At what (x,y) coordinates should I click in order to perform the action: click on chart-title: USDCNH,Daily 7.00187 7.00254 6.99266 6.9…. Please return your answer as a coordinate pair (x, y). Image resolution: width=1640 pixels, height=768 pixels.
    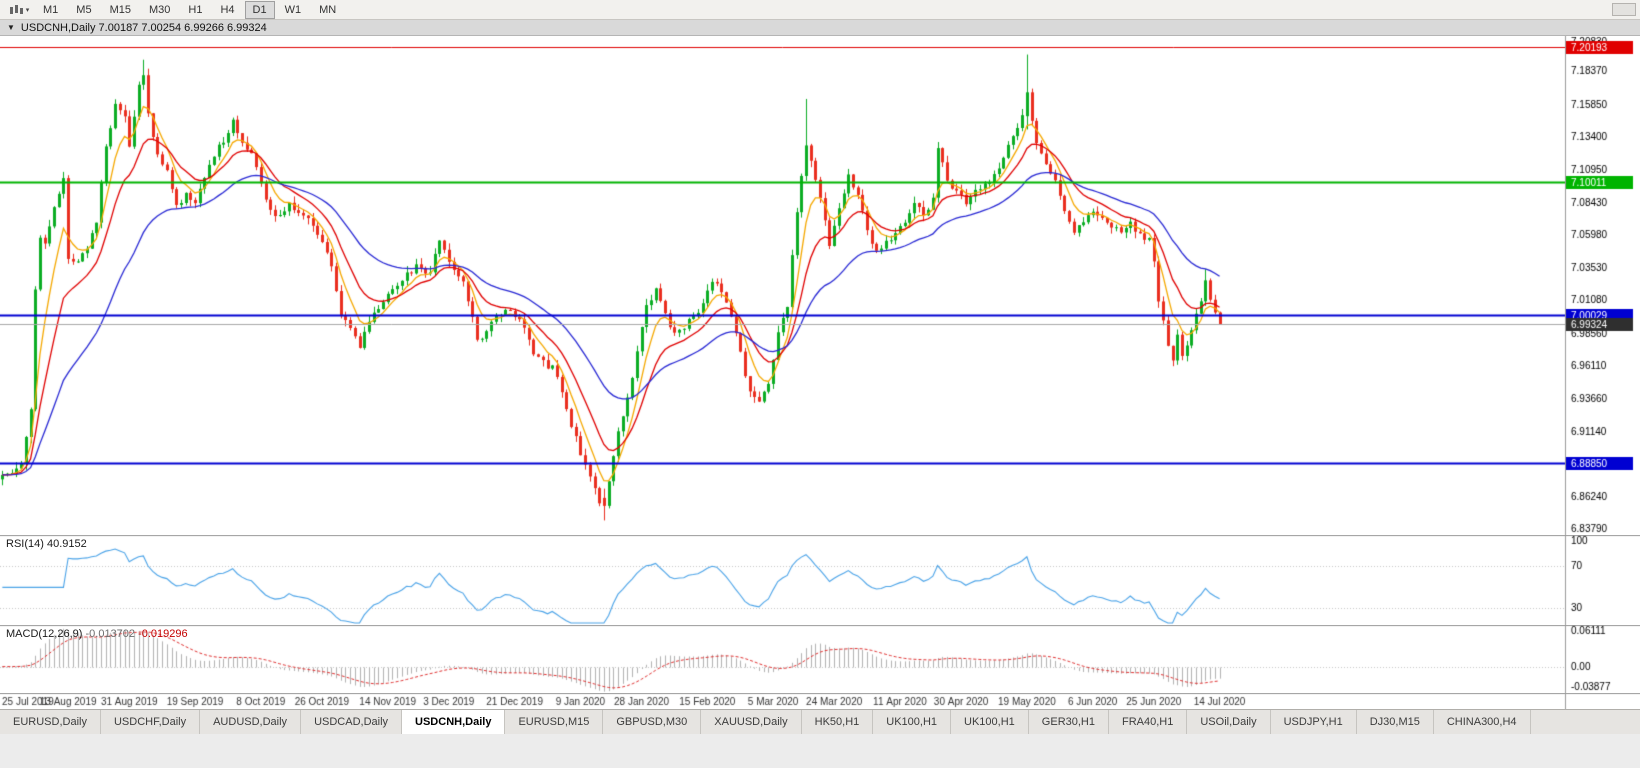
    Looking at the image, I should click on (143, 27).